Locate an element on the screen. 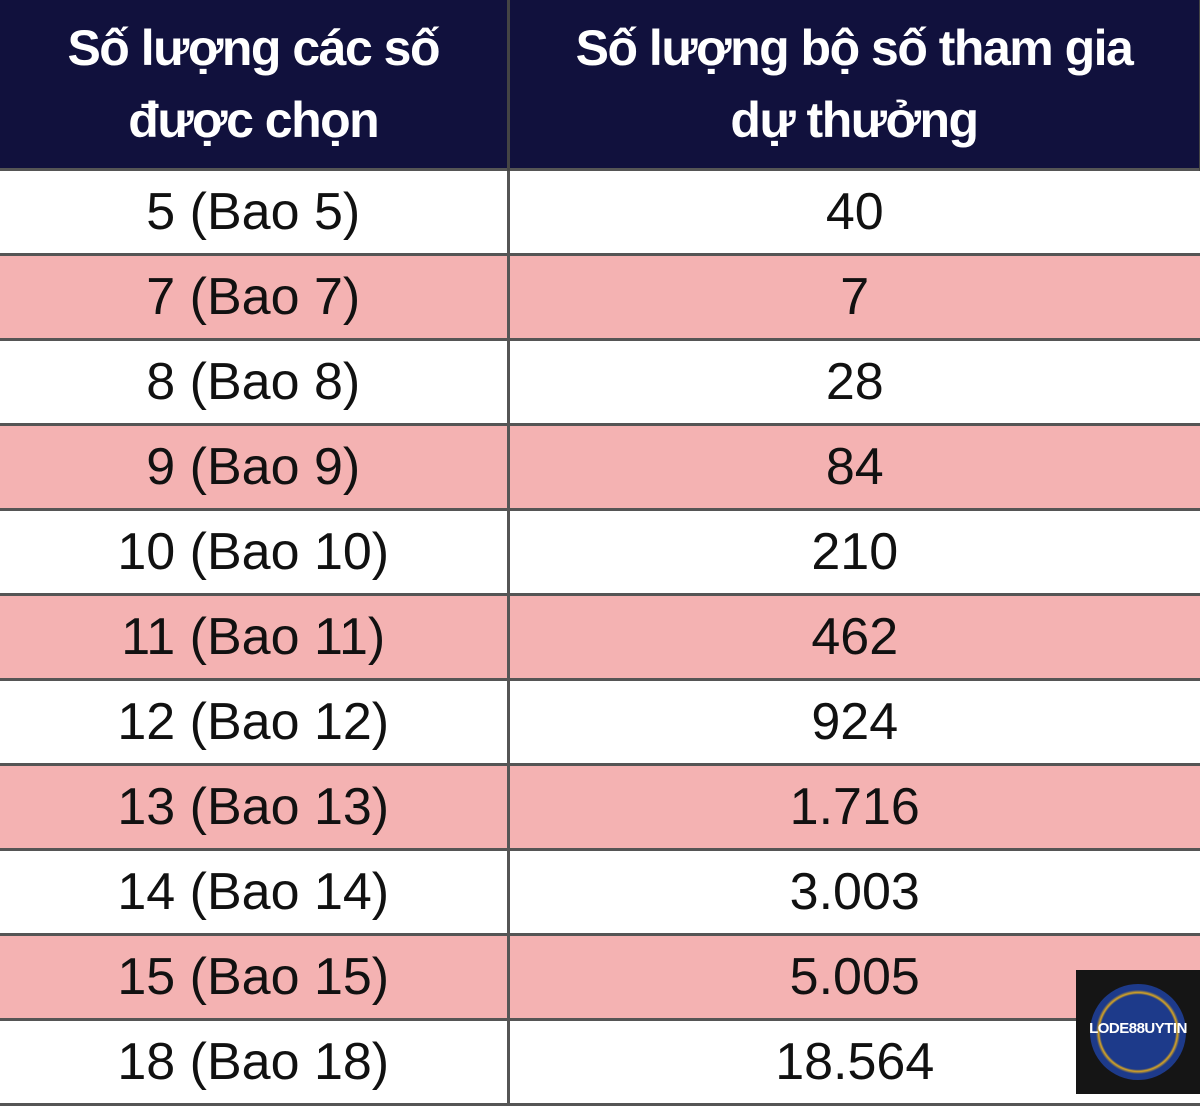 Image resolution: width=1200 pixels, height=1106 pixels. table-row: 8 (Bao 8) 28 is located at coordinates (600, 382).